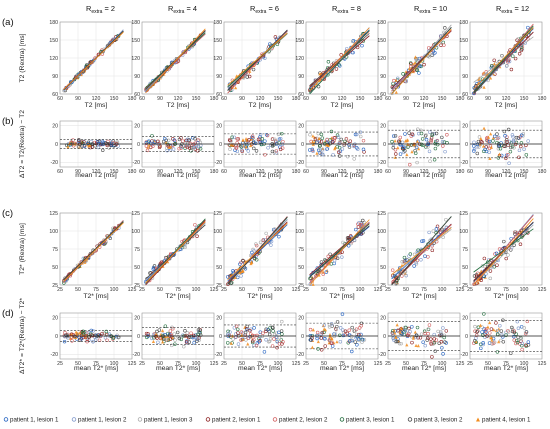 The image size is (550, 429). What do you see at coordinates (381, 59) in the screenshot?
I see `y-tick-label: 120` at bounding box center [381, 59].